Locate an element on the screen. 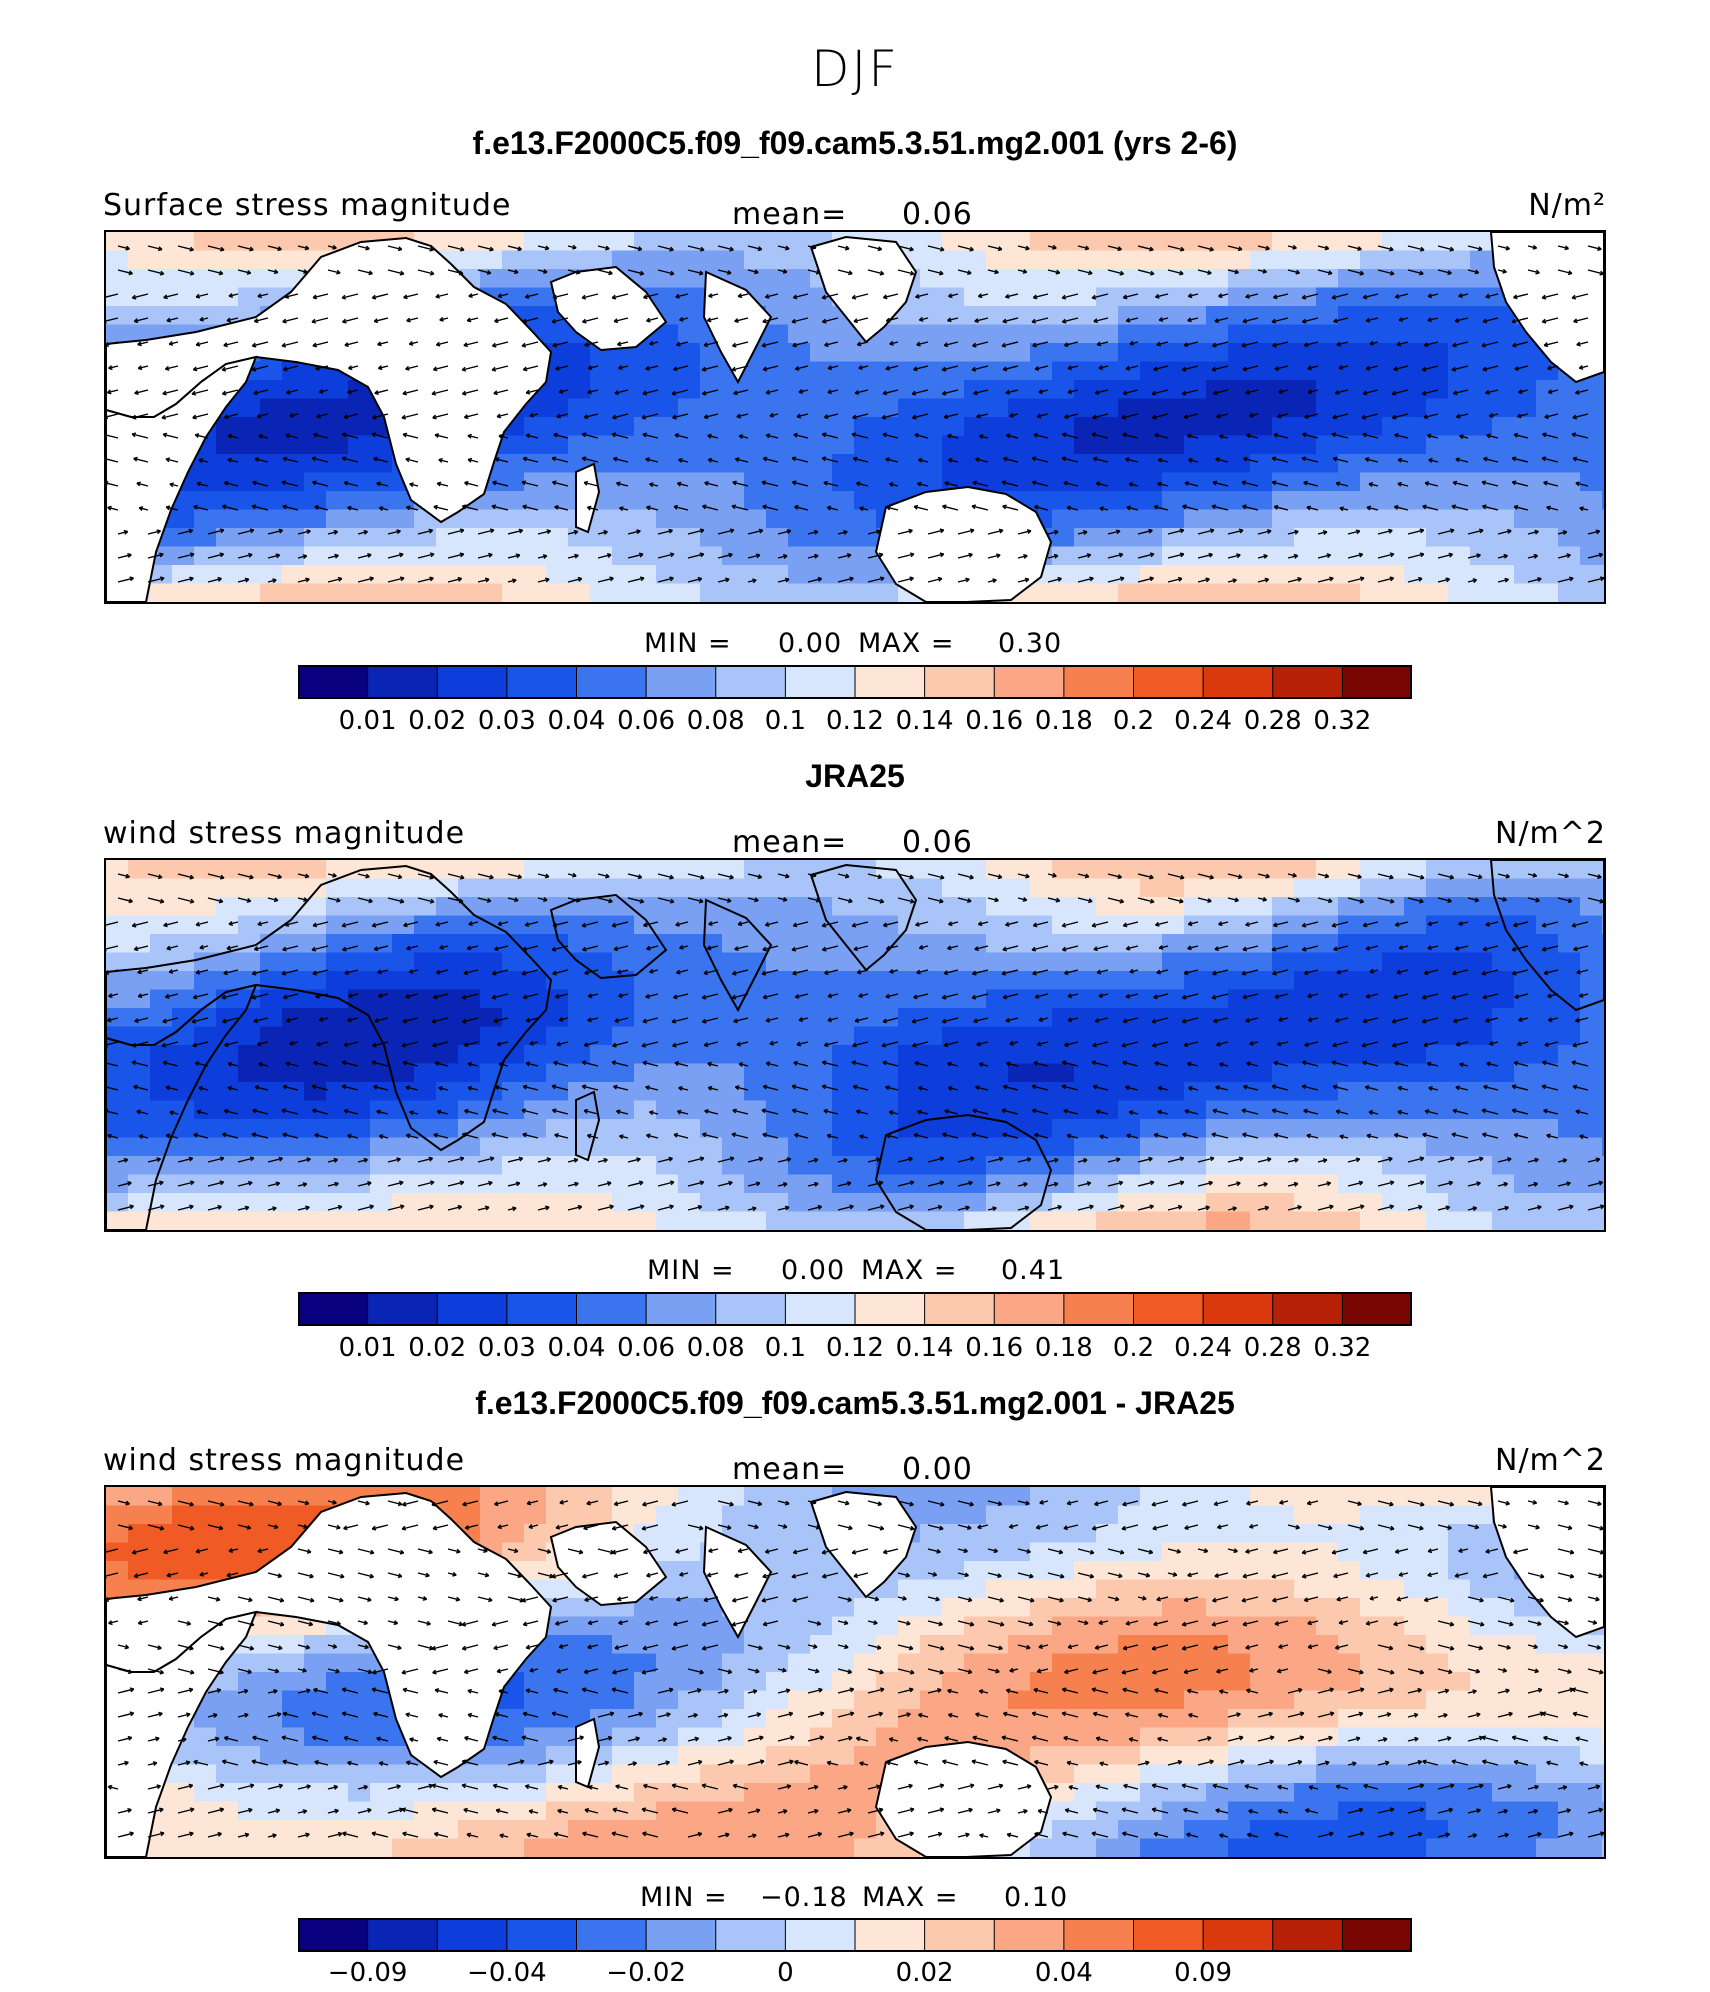  colorbar-tick-label: −0.02 is located at coordinates (646, 1973).